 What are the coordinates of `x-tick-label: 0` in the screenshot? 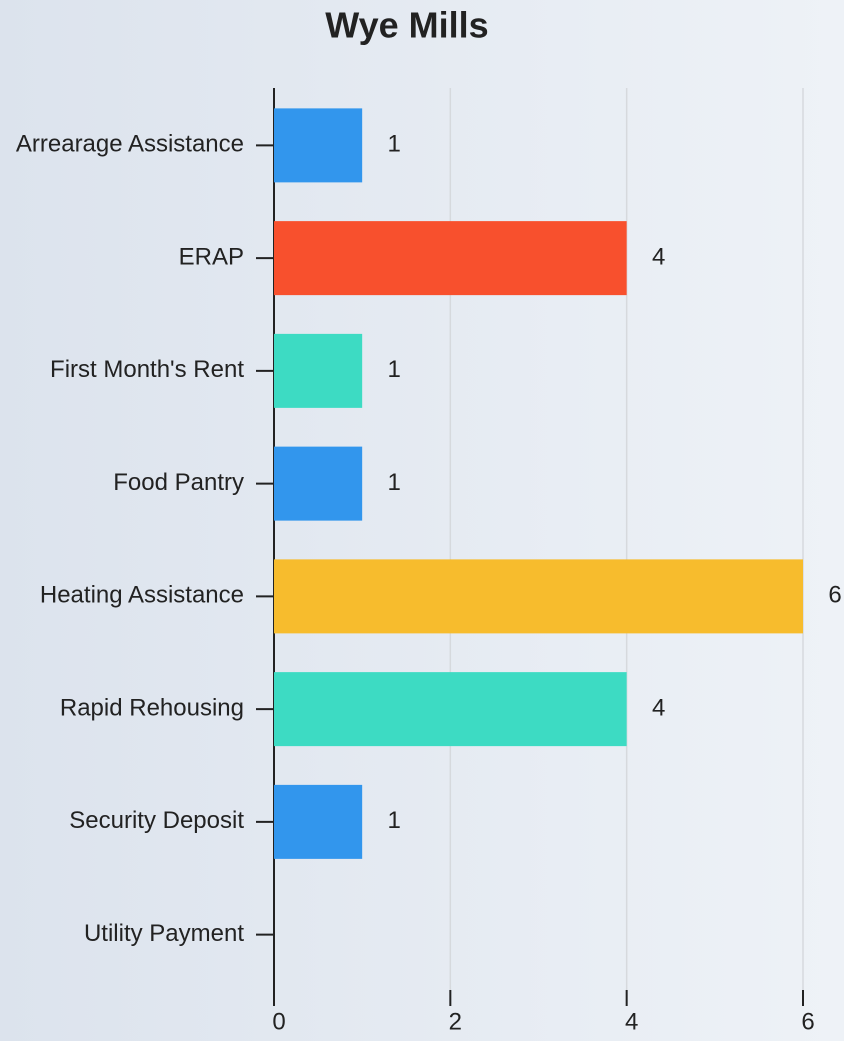 It's located at (278, 1021).